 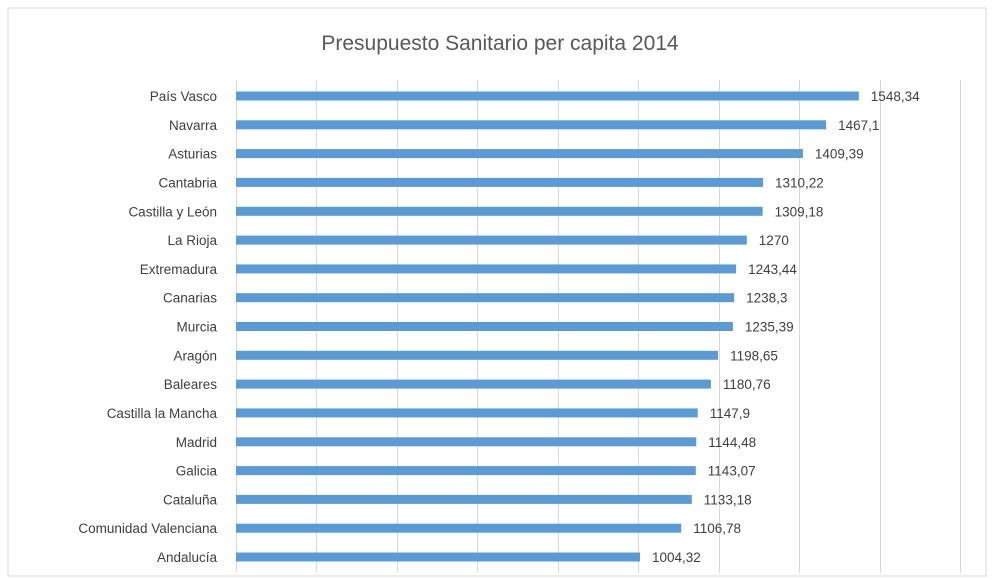 What do you see at coordinates (147, 528) in the screenshot?
I see `category-label: Comunidad Valenciana` at bounding box center [147, 528].